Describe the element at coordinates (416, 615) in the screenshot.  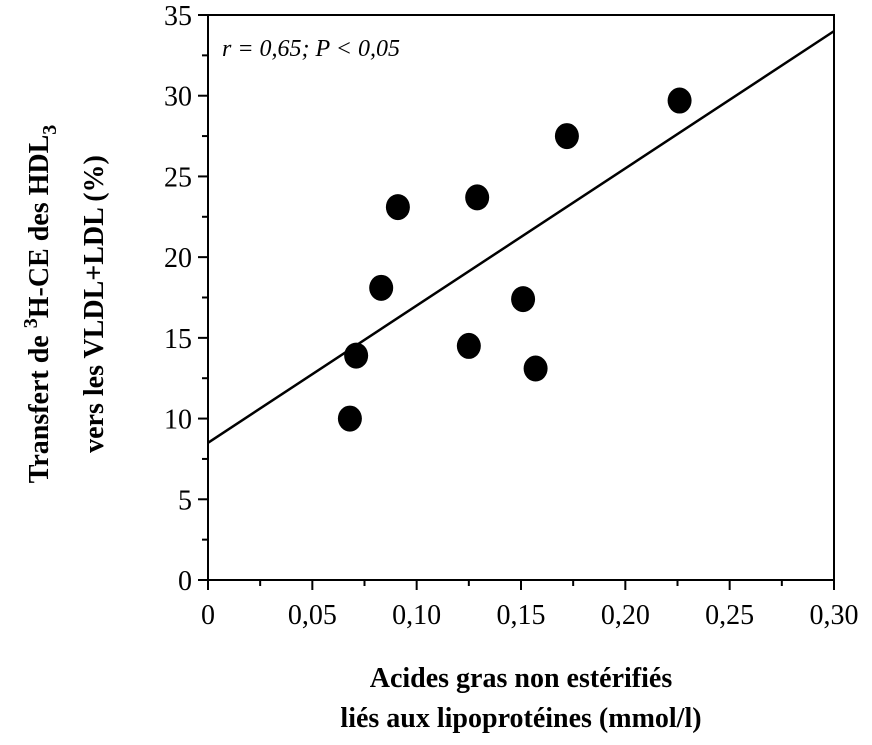
I see `x-tick-label: 0,10` at that location.